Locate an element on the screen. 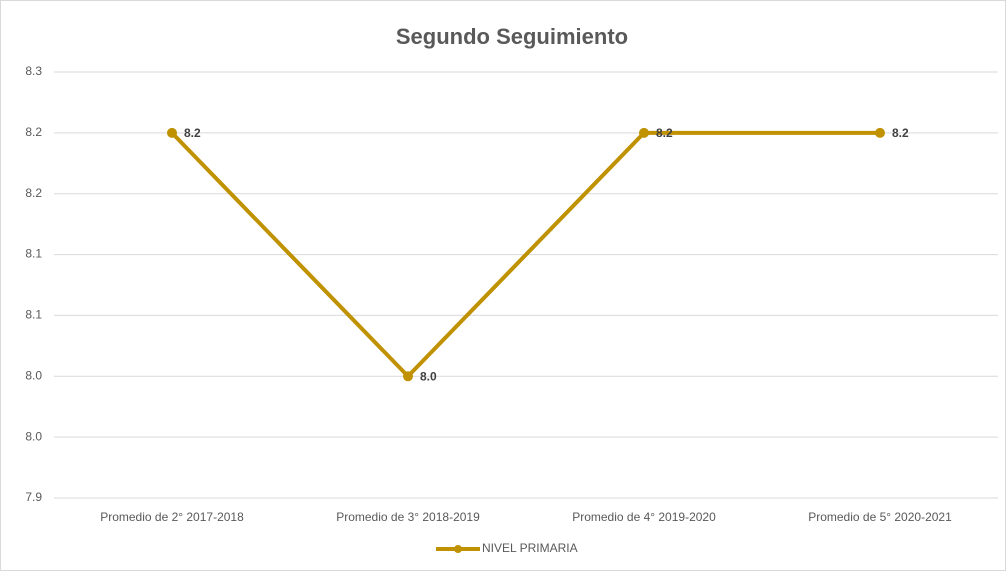 Image resolution: width=1006 pixels, height=571 pixels. data-label: 8.0 is located at coordinates (428, 376).